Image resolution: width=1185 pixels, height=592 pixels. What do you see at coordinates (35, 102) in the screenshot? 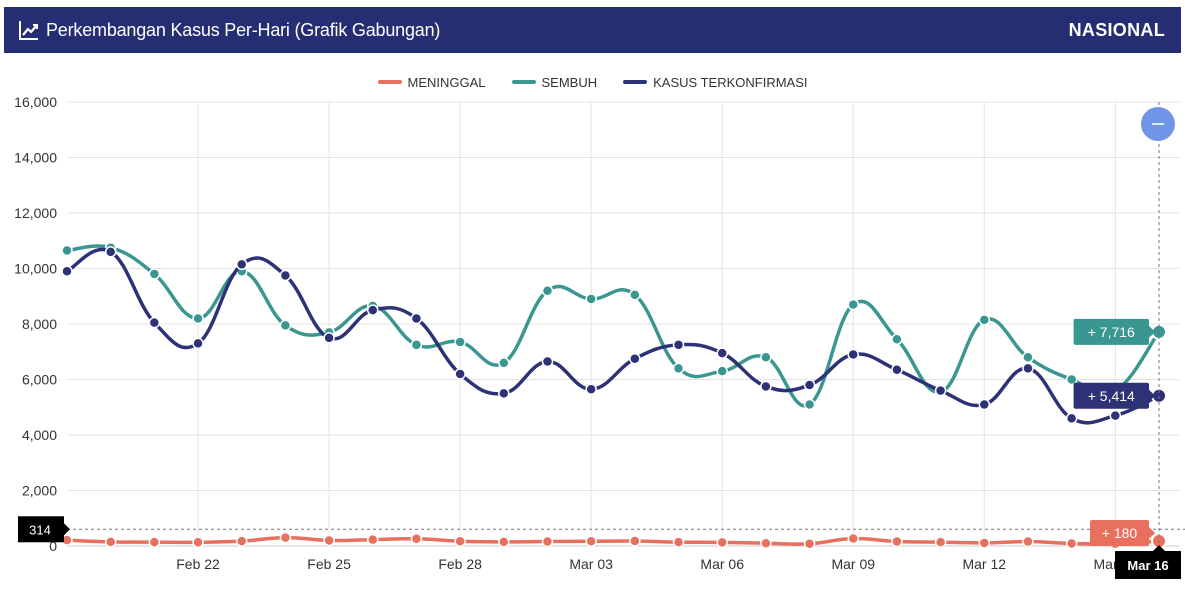
I see `y-tick-label: 16,000` at bounding box center [35, 102].